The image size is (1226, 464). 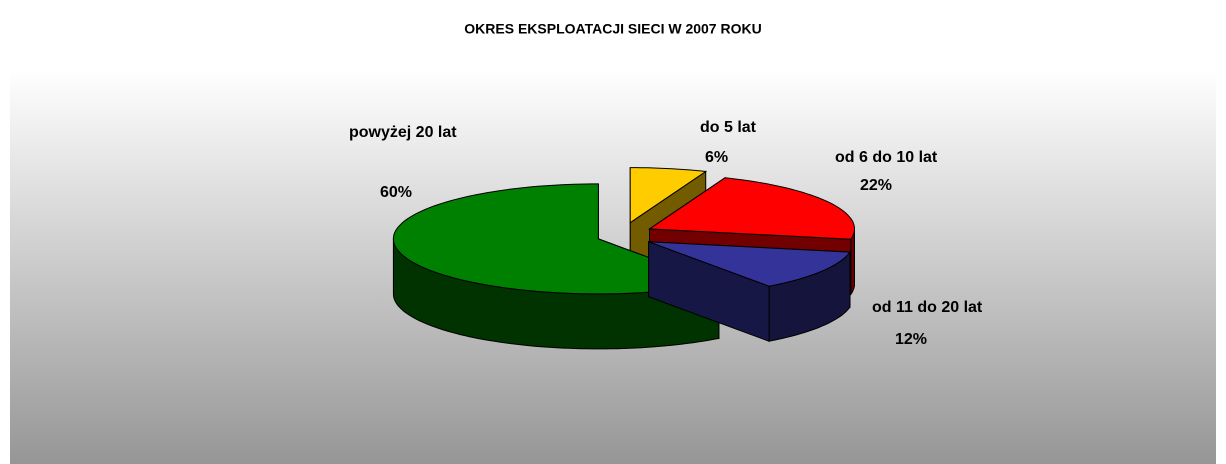 I want to click on slice-label: od 6 do 10 lat, so click(x=886, y=157).